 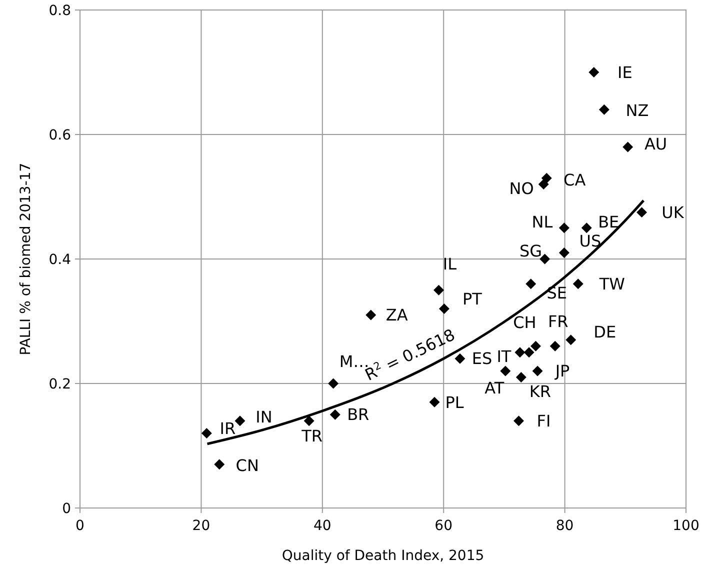 I want to click on y-axis-title: PALLI % of biomed 2013-17, so click(x=26, y=259).